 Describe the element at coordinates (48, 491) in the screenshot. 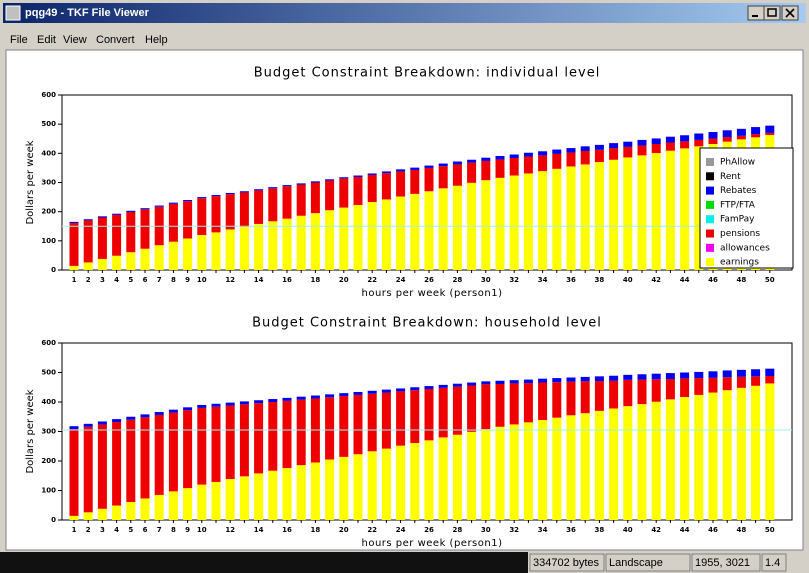

I see `y-tick-label: 100` at that location.